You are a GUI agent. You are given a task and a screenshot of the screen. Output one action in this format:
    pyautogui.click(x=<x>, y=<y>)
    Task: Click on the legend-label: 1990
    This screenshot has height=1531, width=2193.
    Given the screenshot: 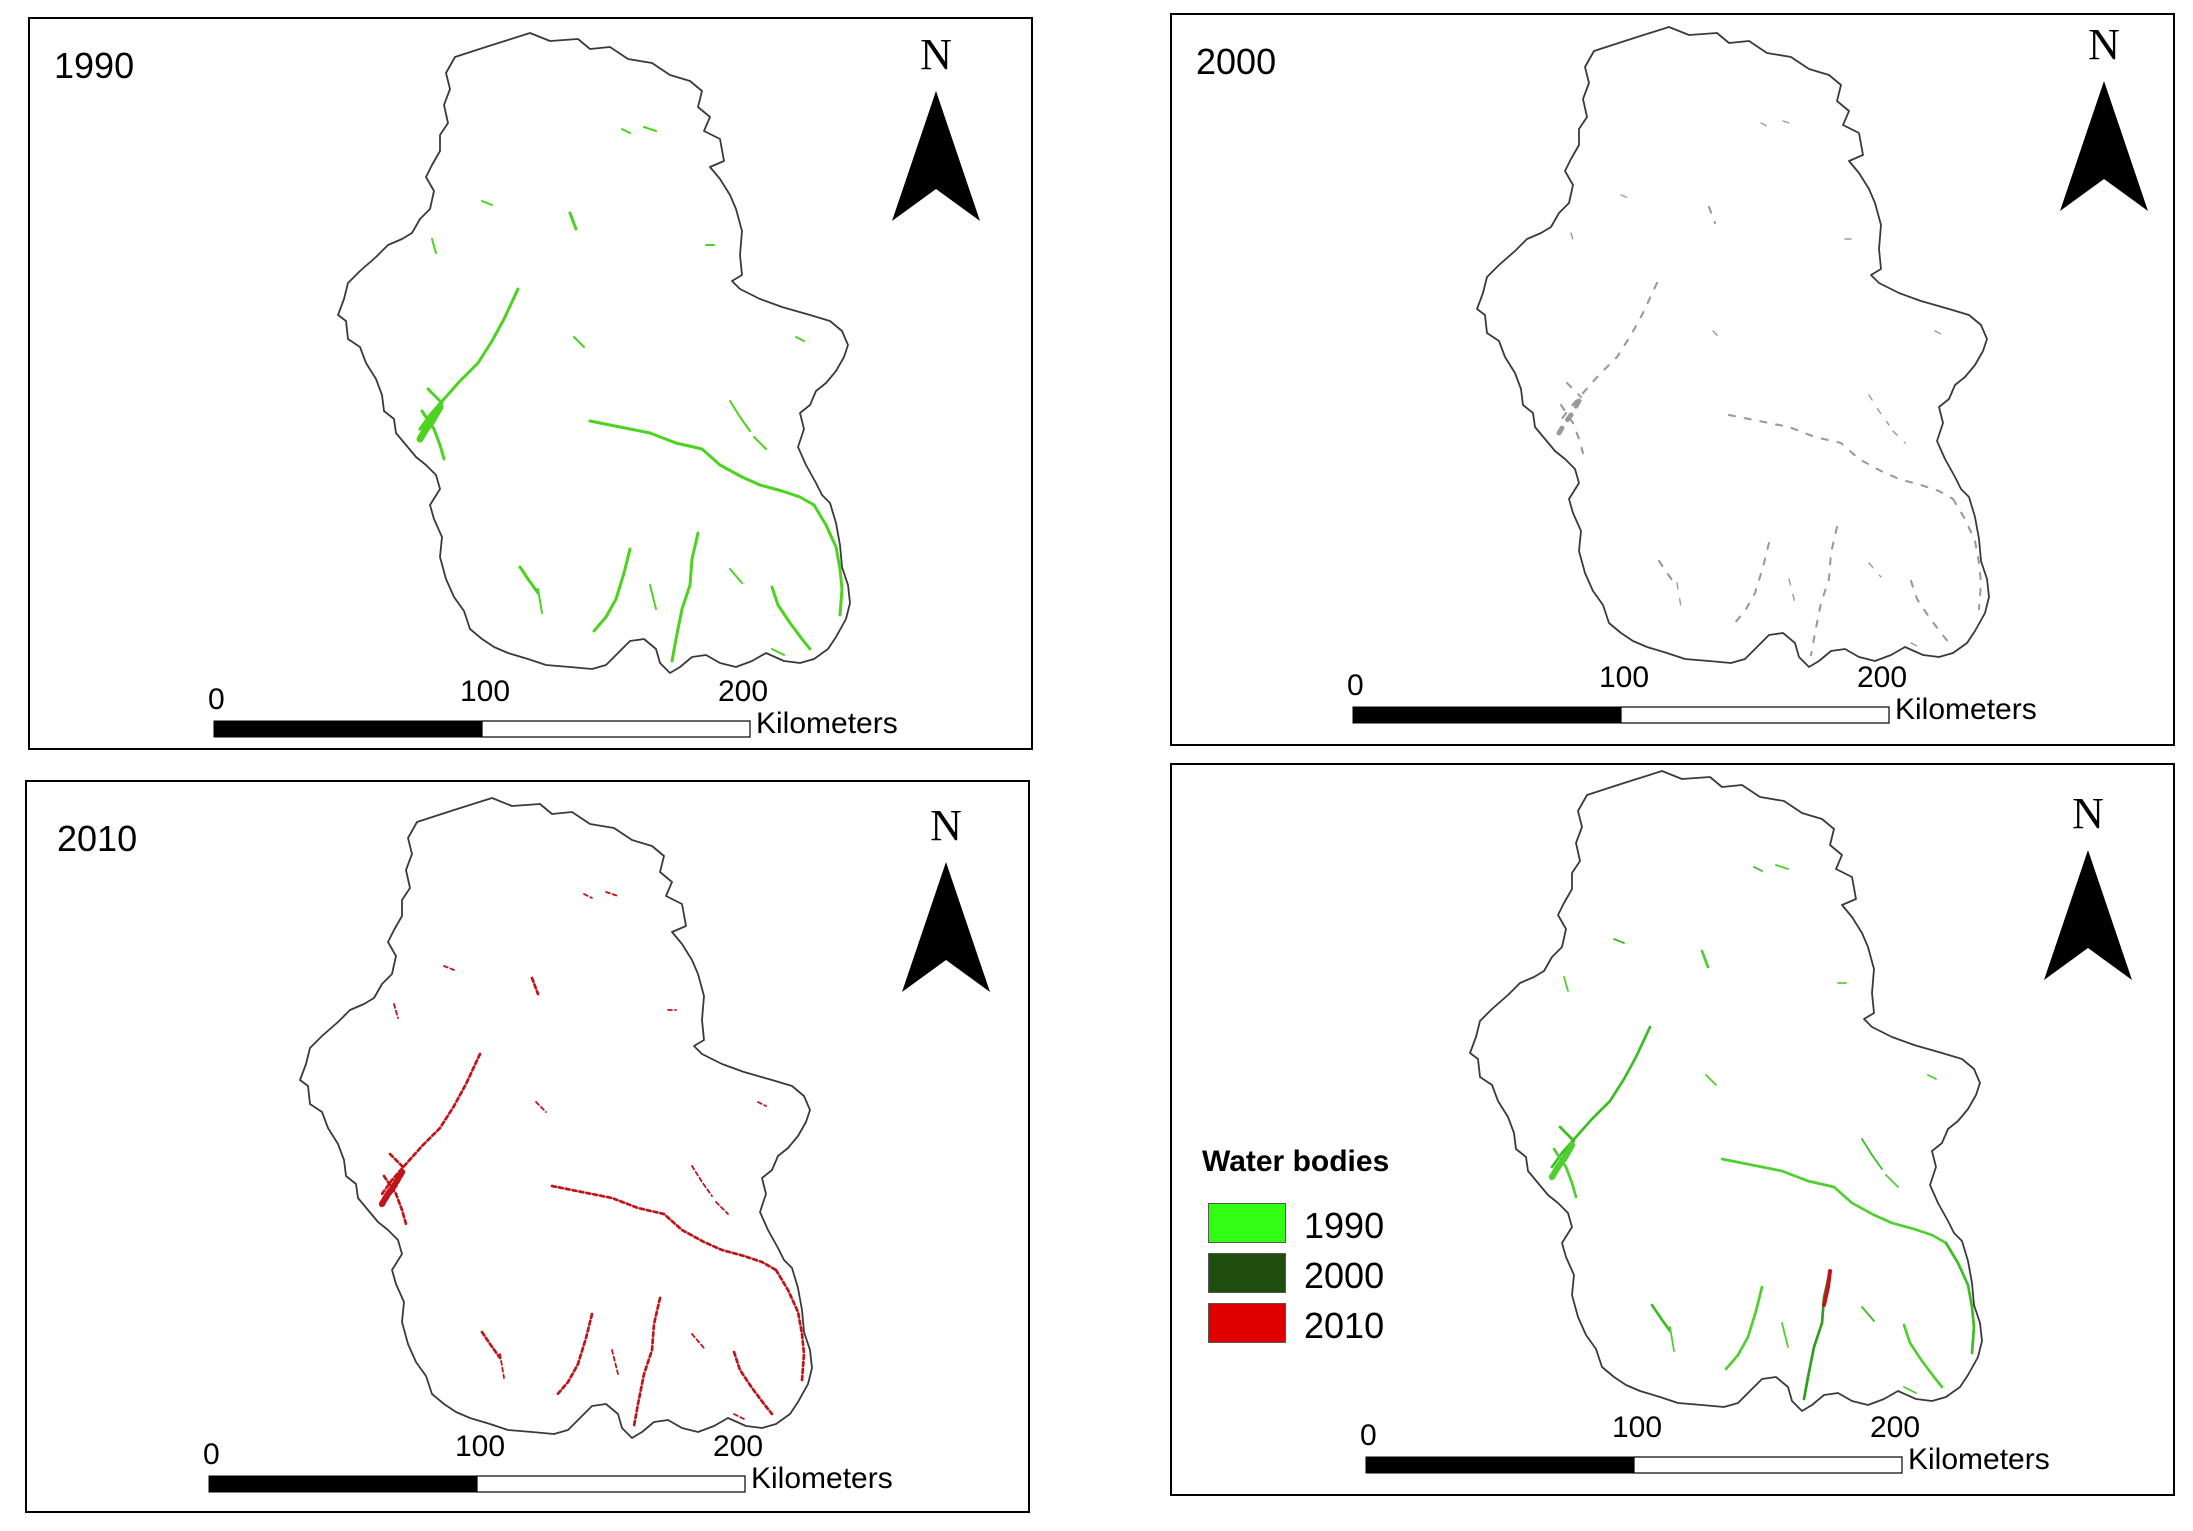 What is the action you would take?
    pyautogui.click(x=1344, y=1225)
    